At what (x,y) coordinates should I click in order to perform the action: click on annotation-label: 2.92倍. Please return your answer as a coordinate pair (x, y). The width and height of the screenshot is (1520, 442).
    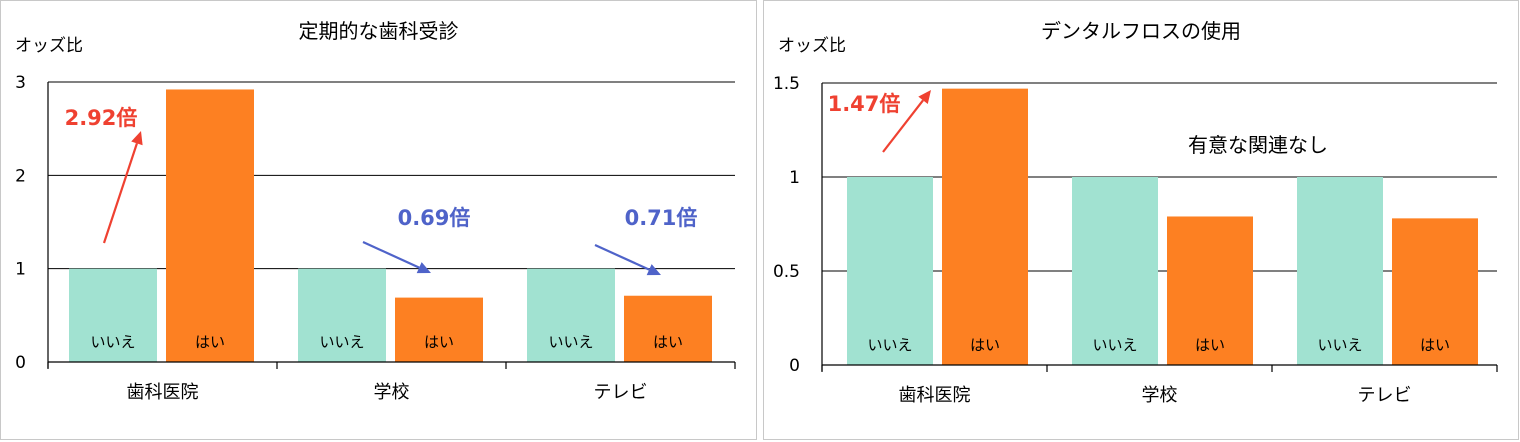
    Looking at the image, I should click on (101, 118).